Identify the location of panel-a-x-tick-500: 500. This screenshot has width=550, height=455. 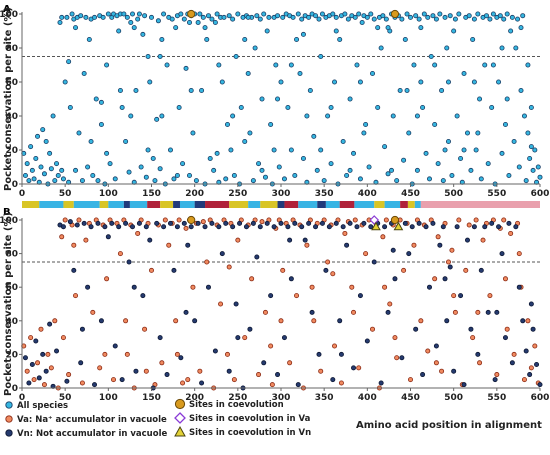
(453, 194).